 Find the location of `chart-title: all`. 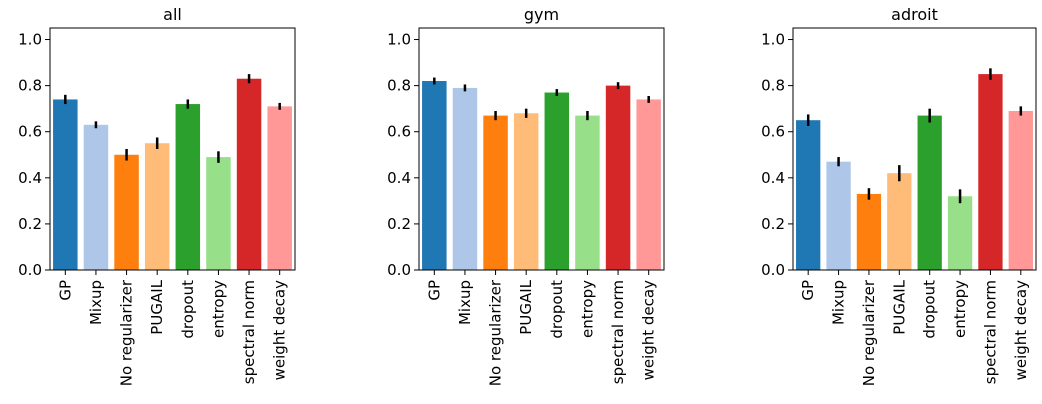

chart-title: all is located at coordinates (172, 14).